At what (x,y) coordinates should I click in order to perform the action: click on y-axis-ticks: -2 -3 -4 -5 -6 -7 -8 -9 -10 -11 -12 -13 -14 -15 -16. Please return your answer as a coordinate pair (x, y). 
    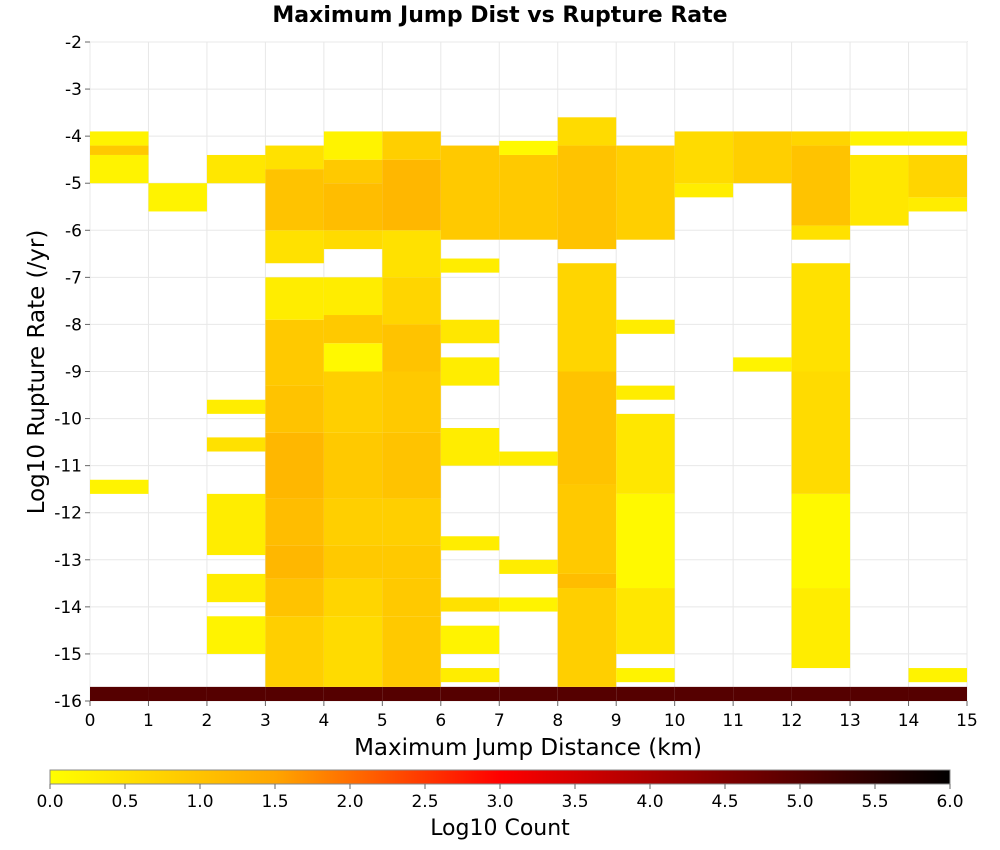
    Looking at the image, I should click on (72, 372).